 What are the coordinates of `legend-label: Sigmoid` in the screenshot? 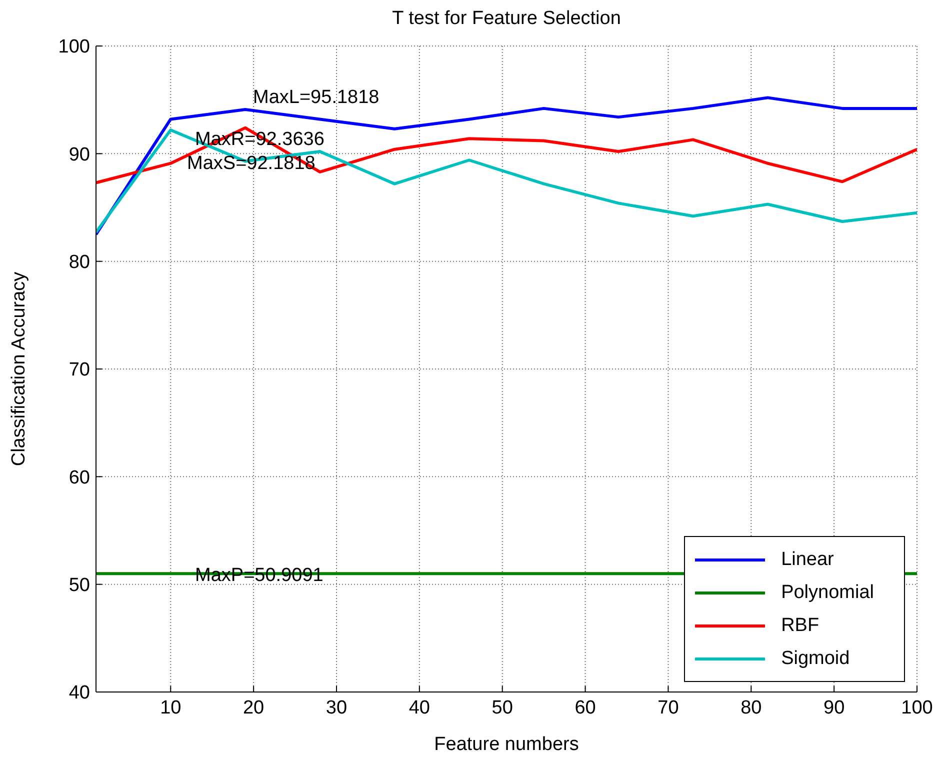 It's located at (815, 659).